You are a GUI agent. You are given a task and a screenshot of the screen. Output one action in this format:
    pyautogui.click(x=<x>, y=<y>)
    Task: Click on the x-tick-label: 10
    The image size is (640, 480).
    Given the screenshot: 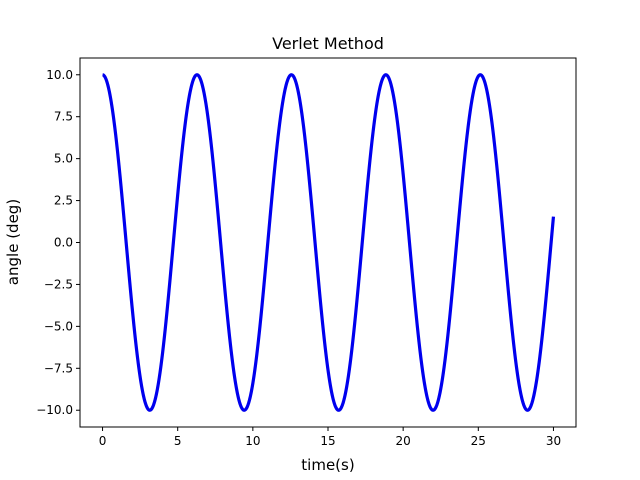 What is the action you would take?
    pyautogui.click(x=252, y=441)
    